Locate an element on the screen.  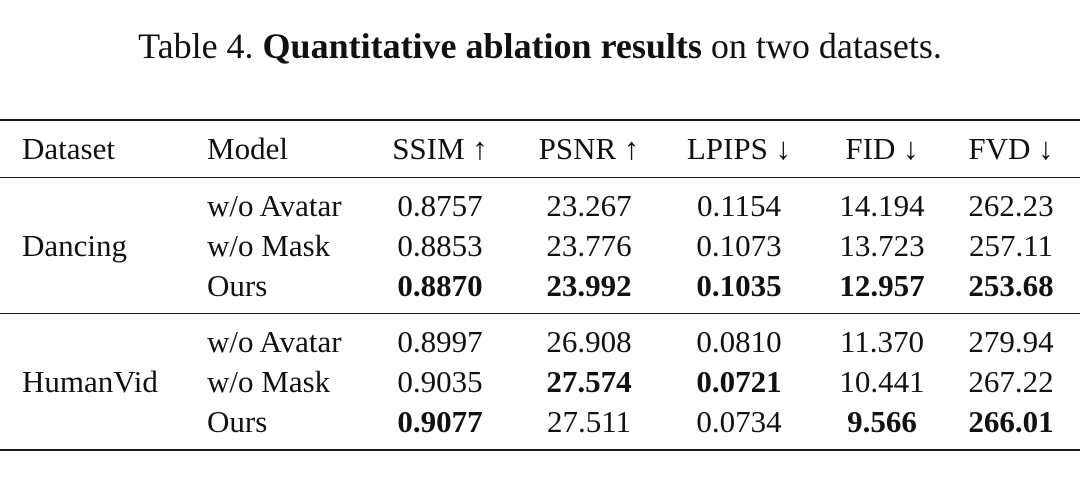
fid-value-cell: 11.370 is located at coordinates (882, 341).